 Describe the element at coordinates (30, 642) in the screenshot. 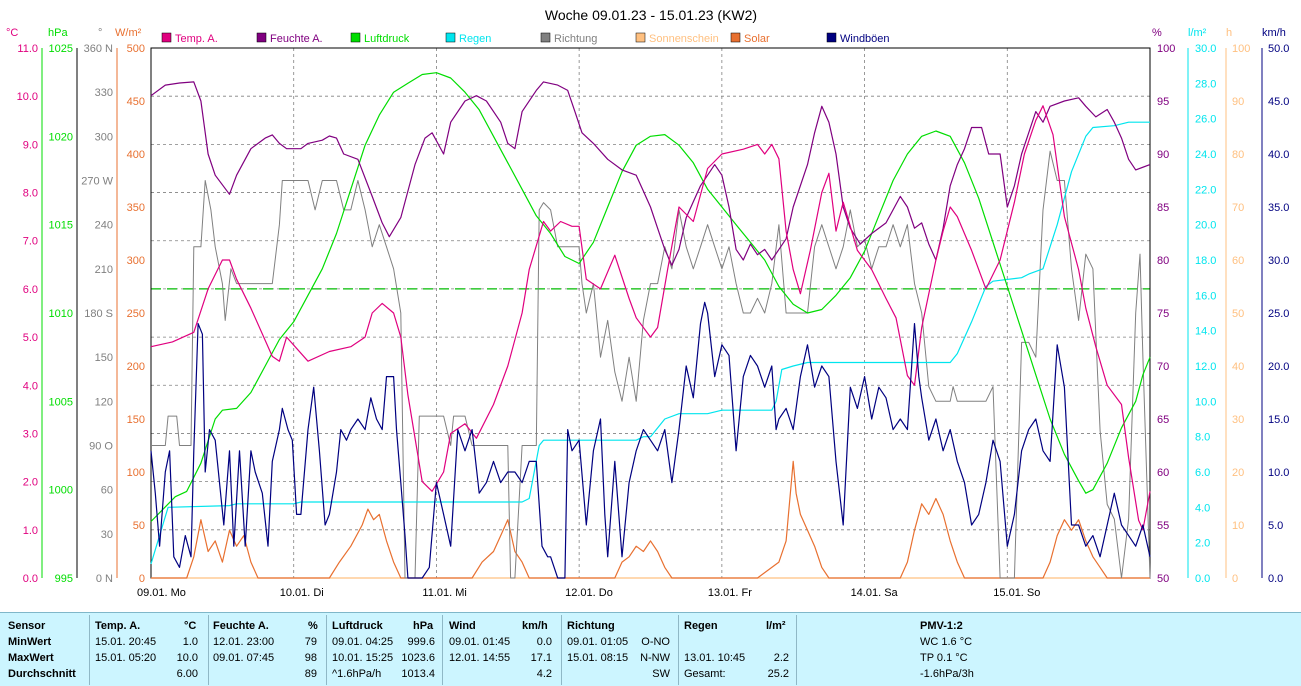

I see `stats-label: MinWert` at that location.